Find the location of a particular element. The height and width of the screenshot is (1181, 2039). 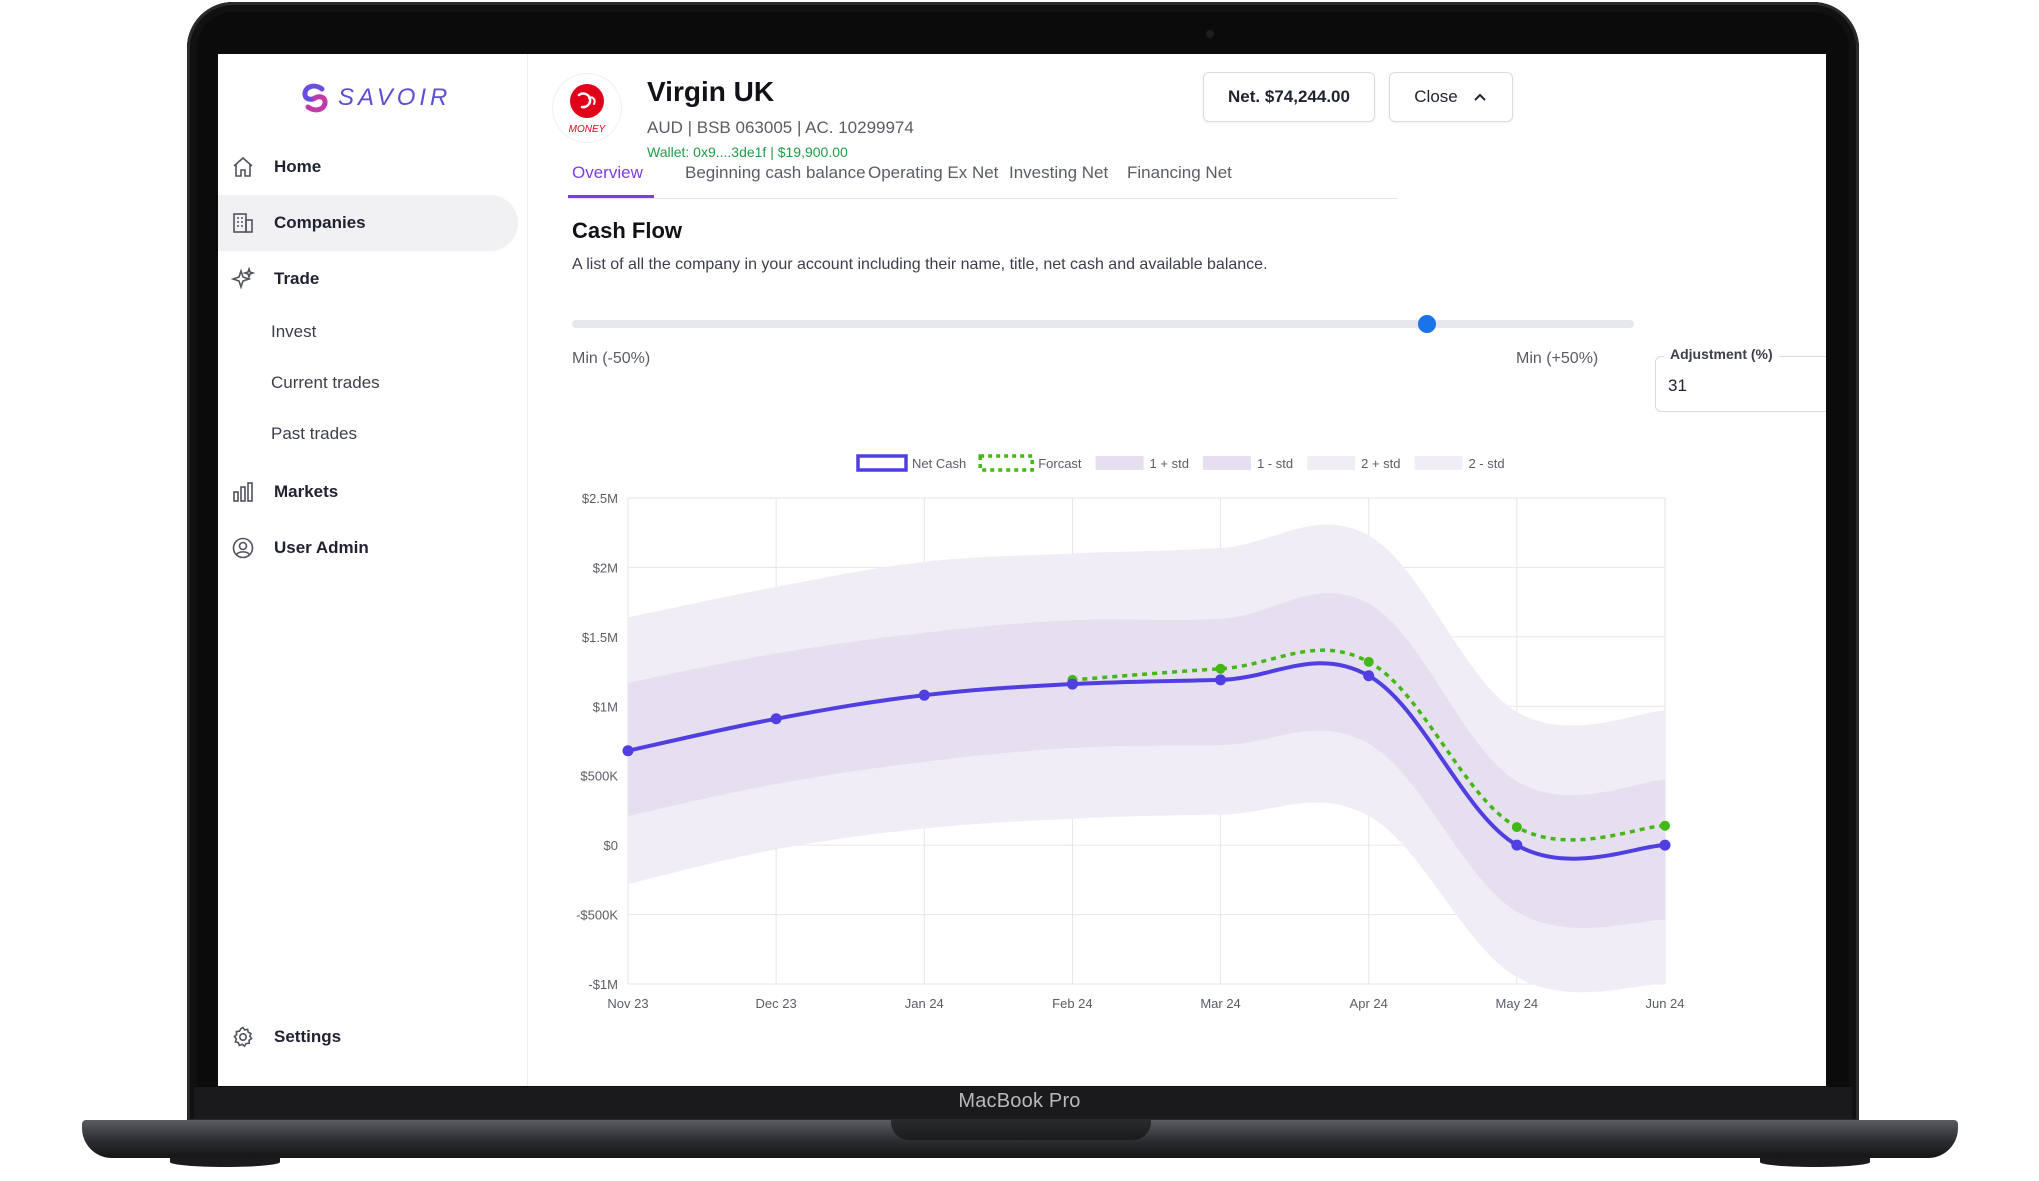

tab-investing-net: Investing Net is located at coordinates (1059, 172).